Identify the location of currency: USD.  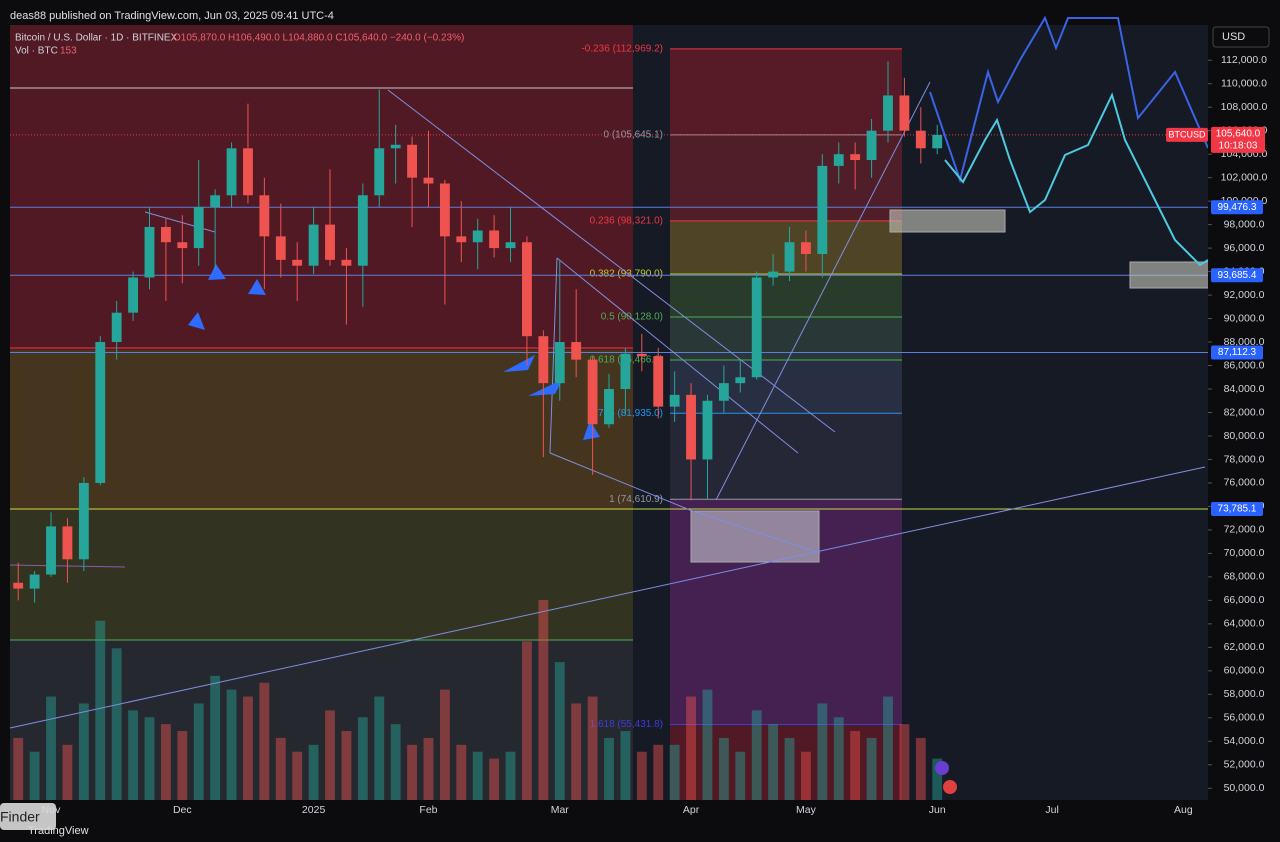
(1233, 37).